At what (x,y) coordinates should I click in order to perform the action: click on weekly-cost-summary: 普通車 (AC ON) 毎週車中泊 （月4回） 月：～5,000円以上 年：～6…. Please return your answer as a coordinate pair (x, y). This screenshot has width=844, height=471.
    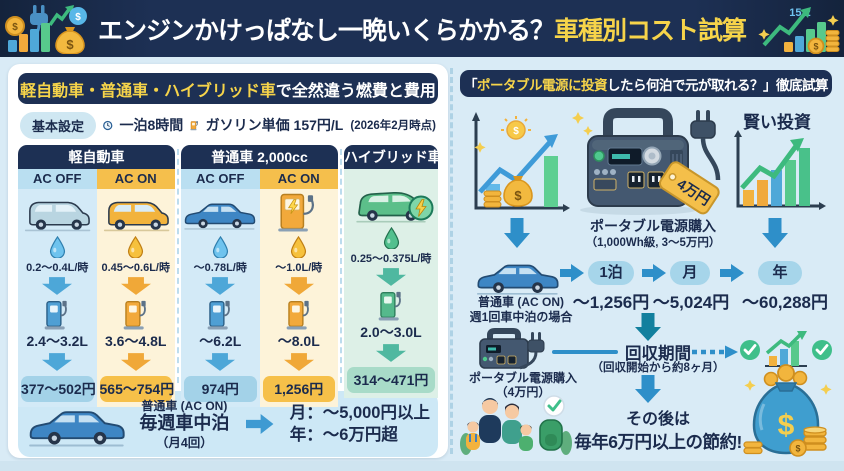
    Looking at the image, I should click on (228, 424).